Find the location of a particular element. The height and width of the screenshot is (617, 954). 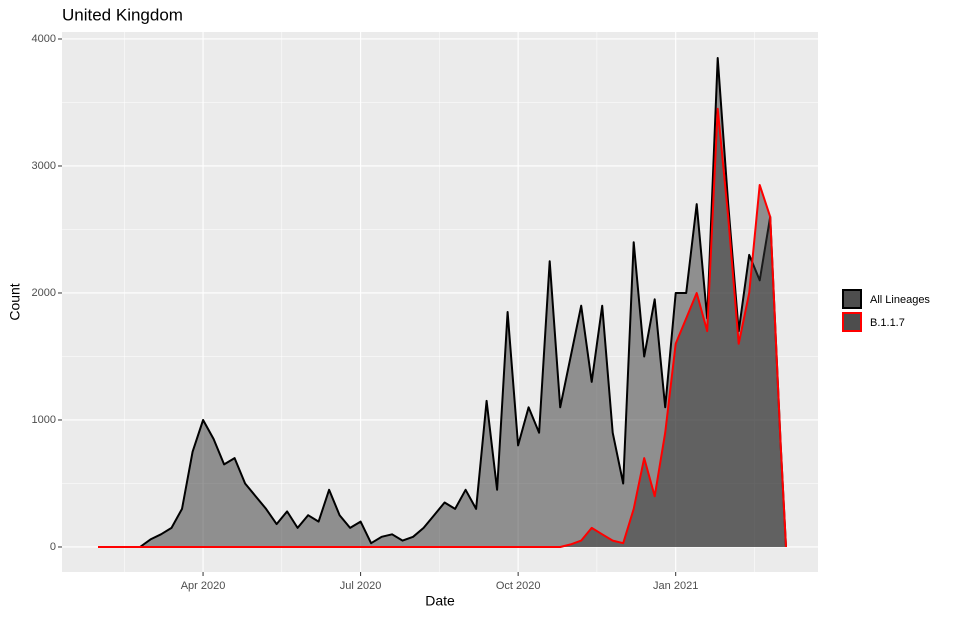

y-axis-title: Count is located at coordinates (15, 301).